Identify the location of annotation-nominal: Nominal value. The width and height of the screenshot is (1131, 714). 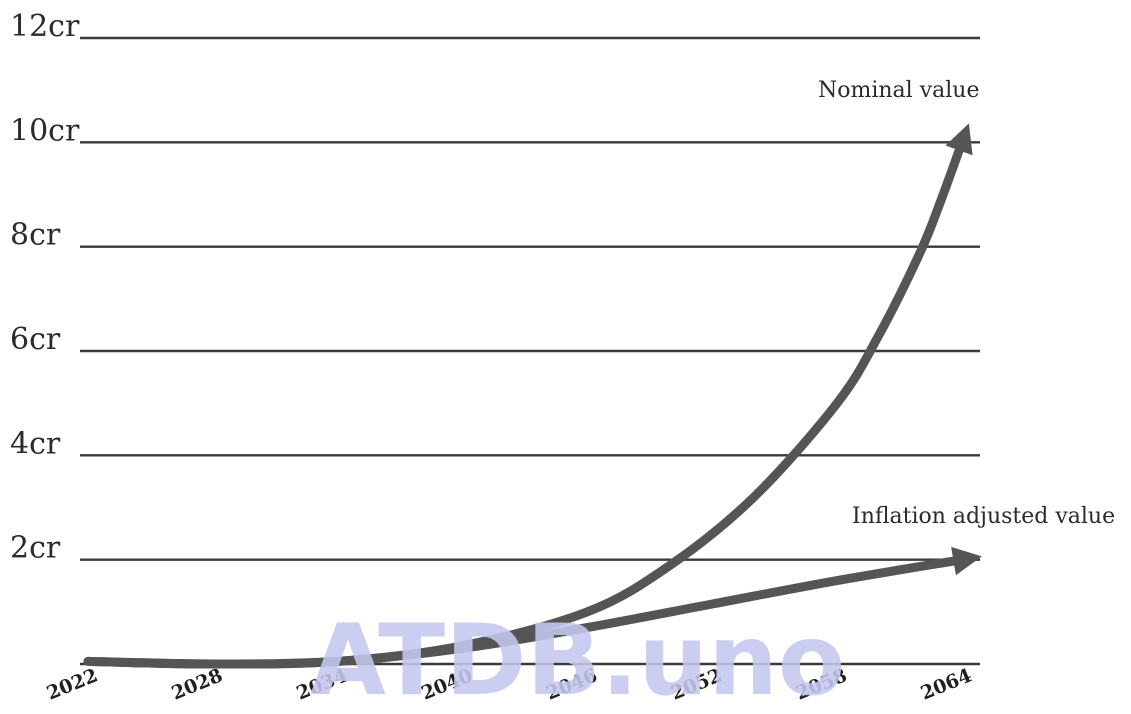
(898, 90).